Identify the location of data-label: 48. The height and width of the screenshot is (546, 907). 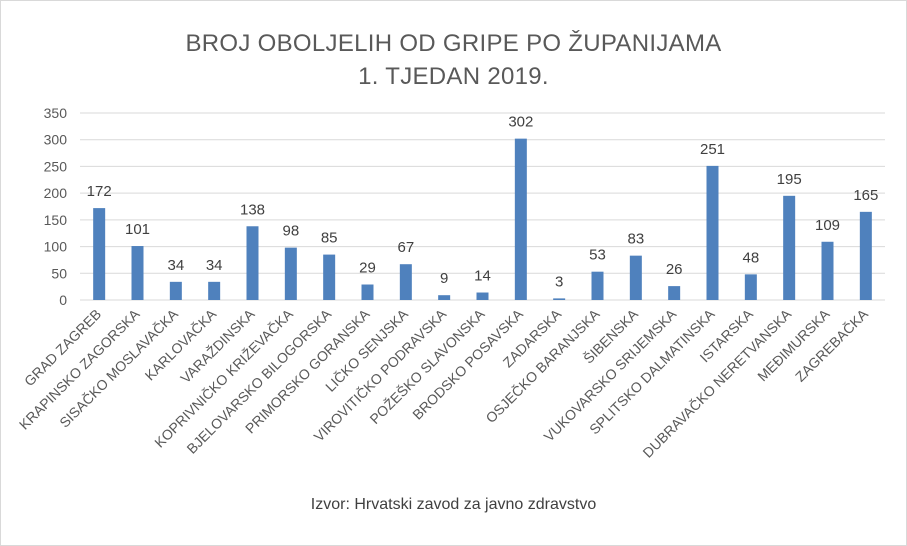
(750, 257).